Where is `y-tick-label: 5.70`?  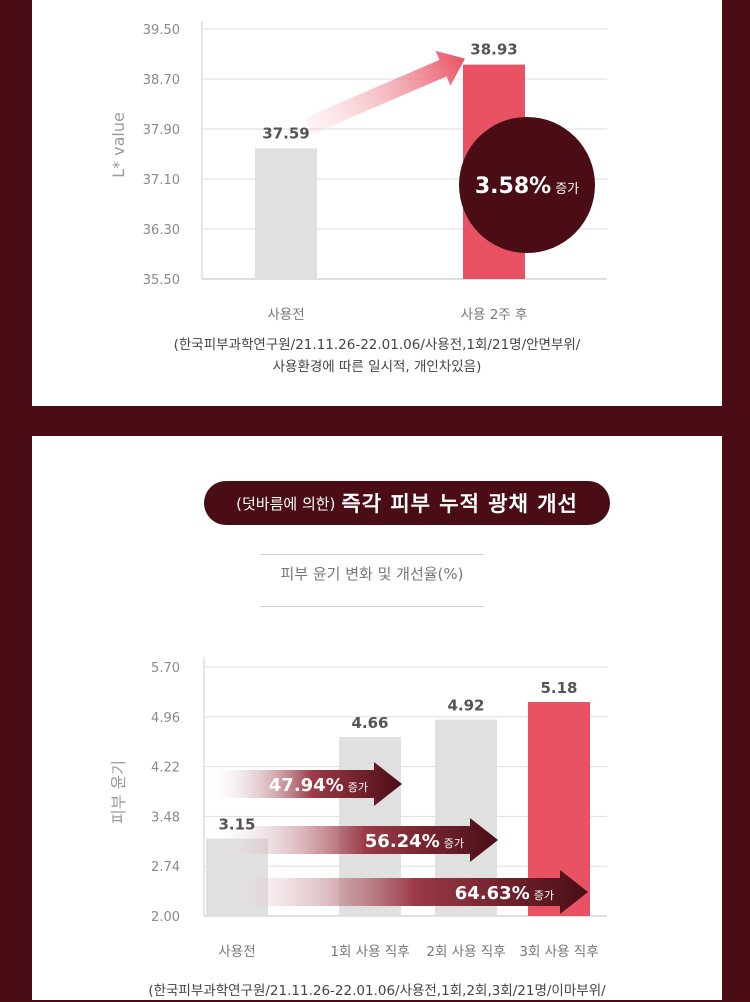
y-tick-label: 5.70 is located at coordinates (165, 668).